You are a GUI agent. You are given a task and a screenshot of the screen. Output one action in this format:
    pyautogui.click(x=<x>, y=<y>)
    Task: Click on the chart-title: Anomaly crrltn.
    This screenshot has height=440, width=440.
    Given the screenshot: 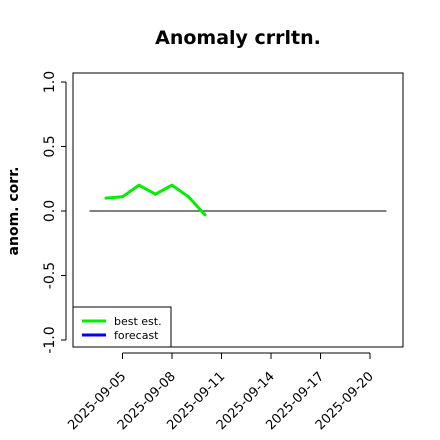 What is the action you would take?
    pyautogui.click(x=238, y=38)
    